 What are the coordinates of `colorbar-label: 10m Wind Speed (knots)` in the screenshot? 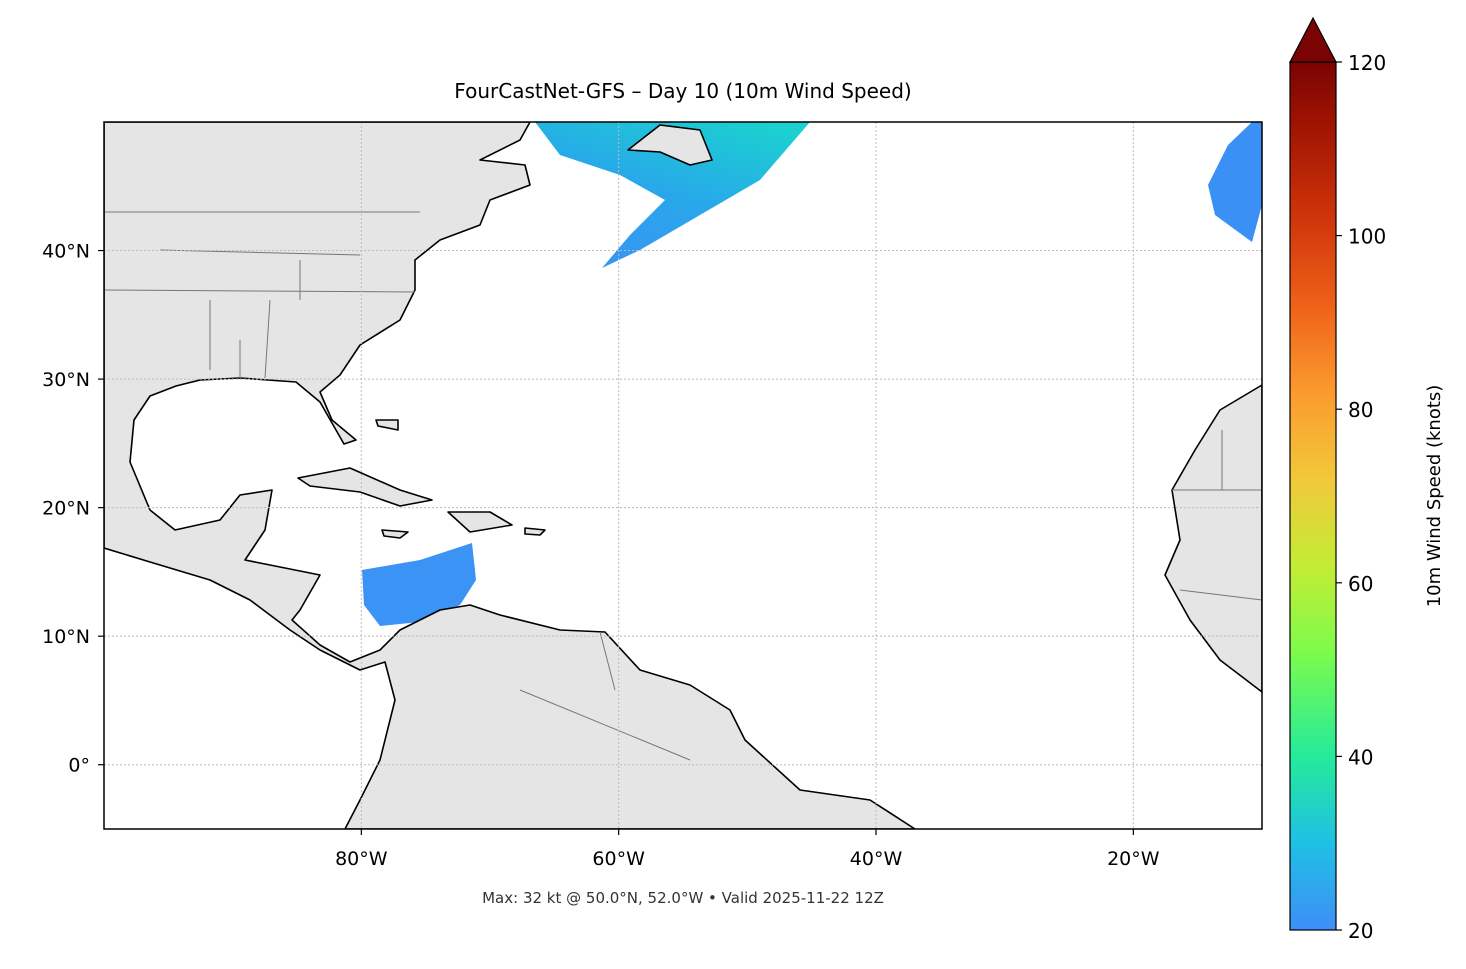 It's located at (1434, 496).